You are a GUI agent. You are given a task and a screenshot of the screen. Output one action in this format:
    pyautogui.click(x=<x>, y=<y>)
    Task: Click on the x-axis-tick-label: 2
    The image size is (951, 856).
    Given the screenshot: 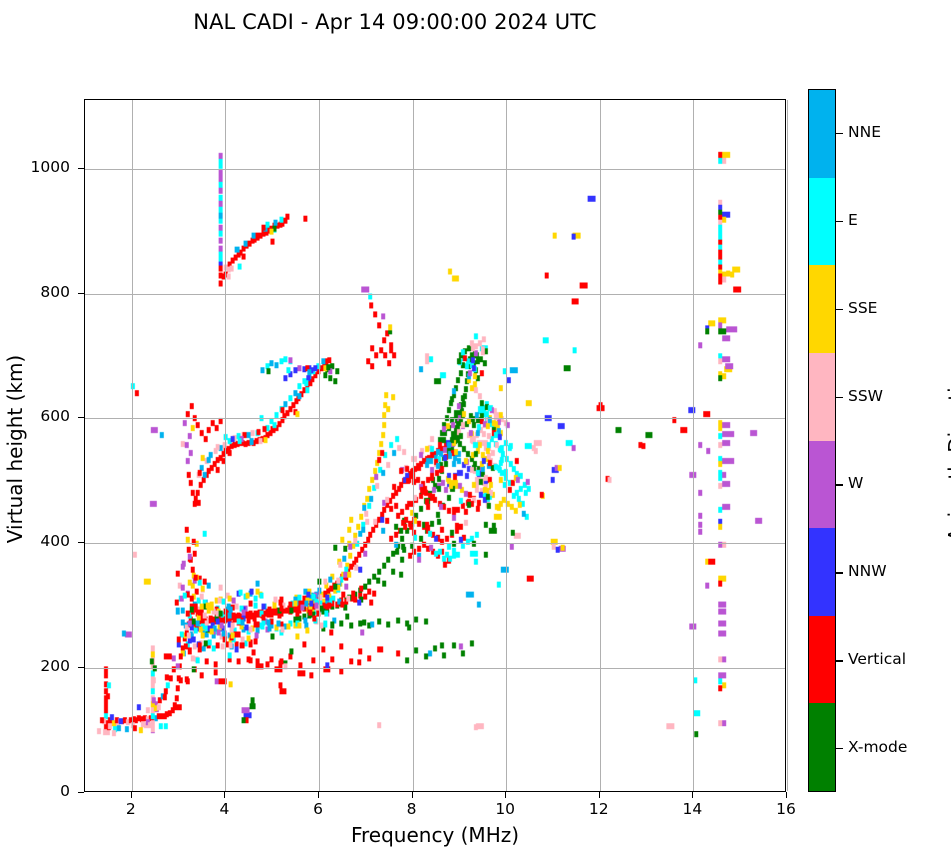 What is the action you would take?
    pyautogui.click(x=130, y=809)
    